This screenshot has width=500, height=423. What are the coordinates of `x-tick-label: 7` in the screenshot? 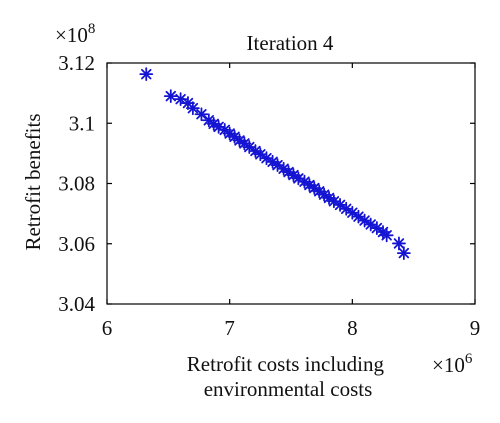 It's located at (229, 328).